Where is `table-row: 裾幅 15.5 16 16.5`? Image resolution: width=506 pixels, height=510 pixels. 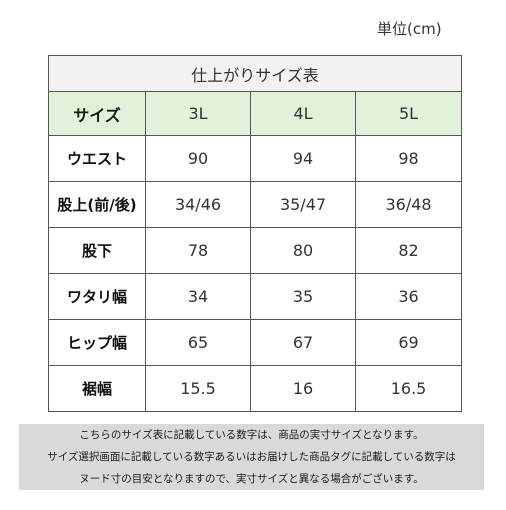 table-row: 裾幅 15.5 16 16.5 is located at coordinates (255, 388).